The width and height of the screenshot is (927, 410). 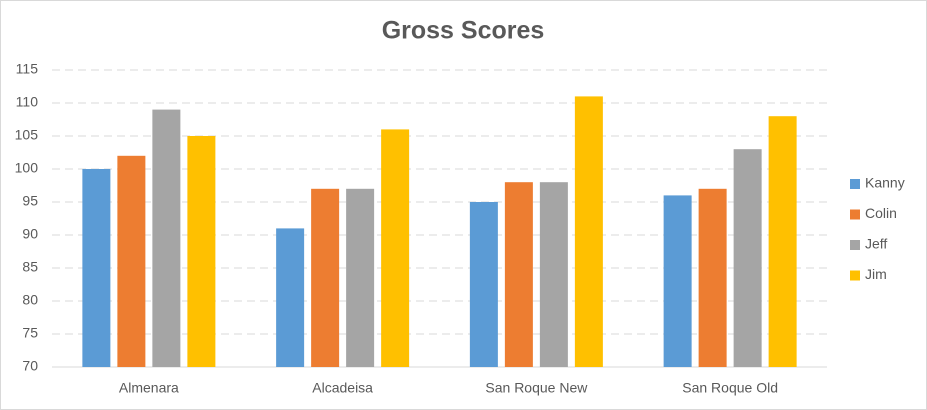 What do you see at coordinates (27, 168) in the screenshot?
I see `y-tick-label: 100` at bounding box center [27, 168].